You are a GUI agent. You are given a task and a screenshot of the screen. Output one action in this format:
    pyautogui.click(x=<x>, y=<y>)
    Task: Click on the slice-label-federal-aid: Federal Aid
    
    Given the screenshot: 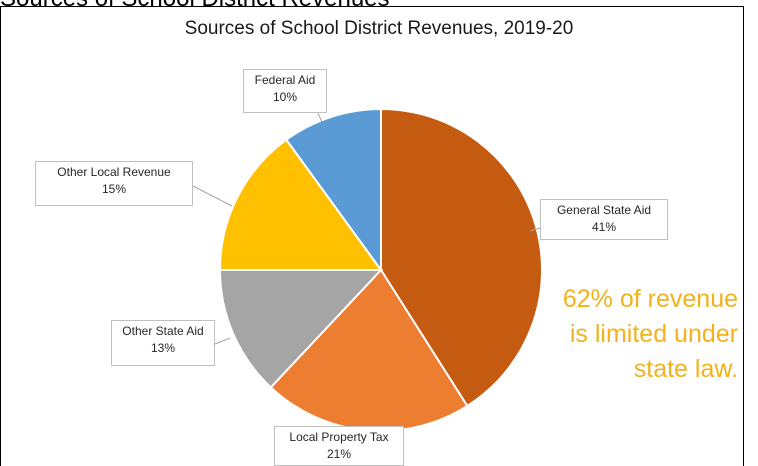 What is the action you would take?
    pyautogui.click(x=285, y=80)
    